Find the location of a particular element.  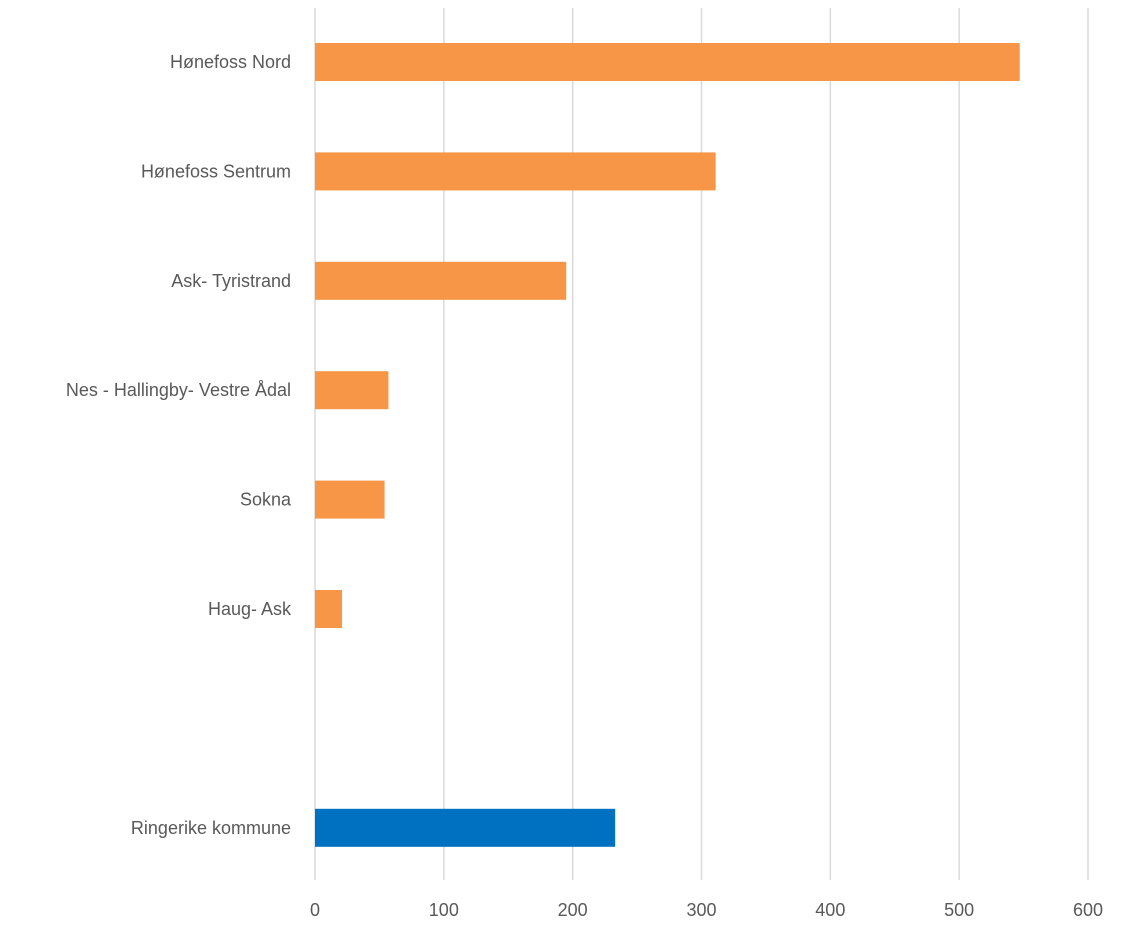

category-label: Hønefoss Sentrum is located at coordinates (216, 171).